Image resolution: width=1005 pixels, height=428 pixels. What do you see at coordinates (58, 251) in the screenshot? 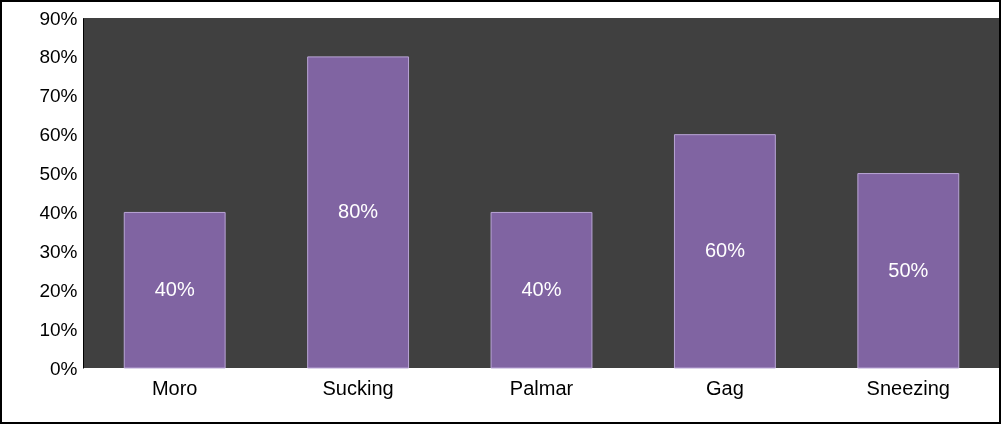
I see `y-tick-label: 30%` at bounding box center [58, 251].